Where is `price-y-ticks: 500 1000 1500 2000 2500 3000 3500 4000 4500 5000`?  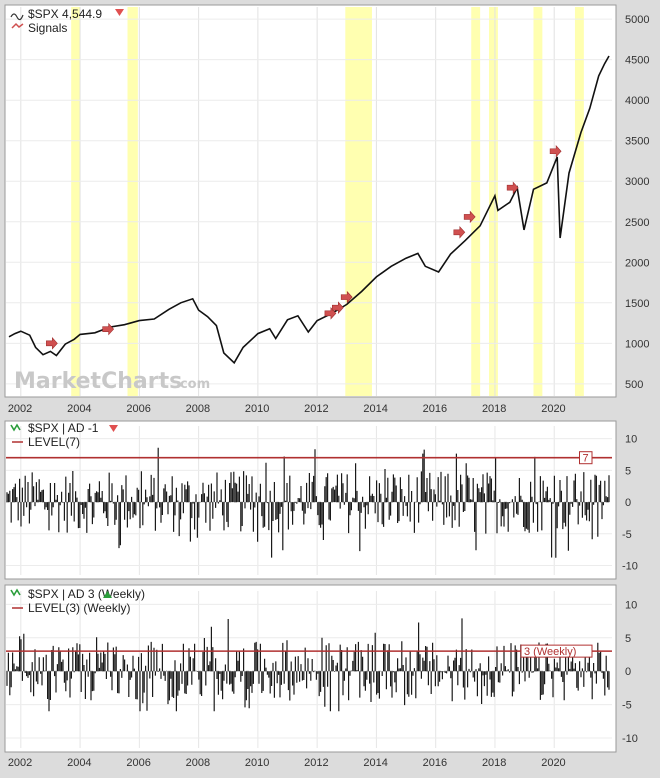
price-y-ticks: 500 1000 1500 2000 2500 3000 3500 4000 4500 5000 is located at coordinates (637, 202).